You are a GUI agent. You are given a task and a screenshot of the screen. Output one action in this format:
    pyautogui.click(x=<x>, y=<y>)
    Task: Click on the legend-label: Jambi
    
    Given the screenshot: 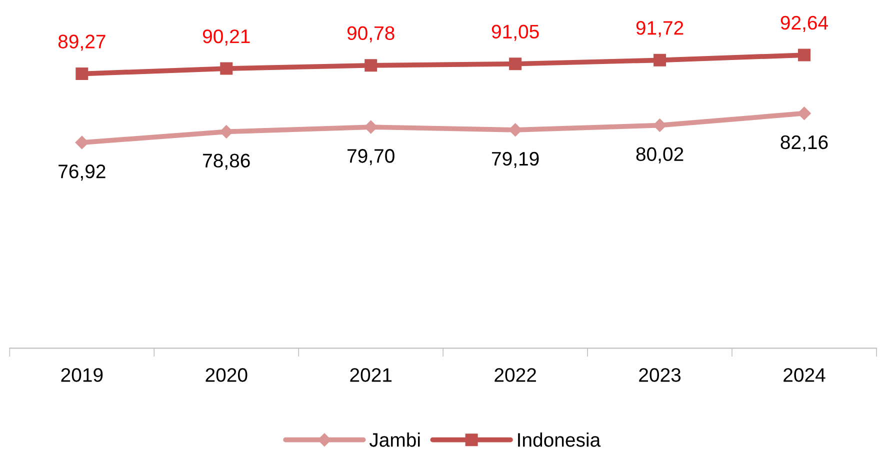 What is the action you would take?
    pyautogui.click(x=394, y=439)
    